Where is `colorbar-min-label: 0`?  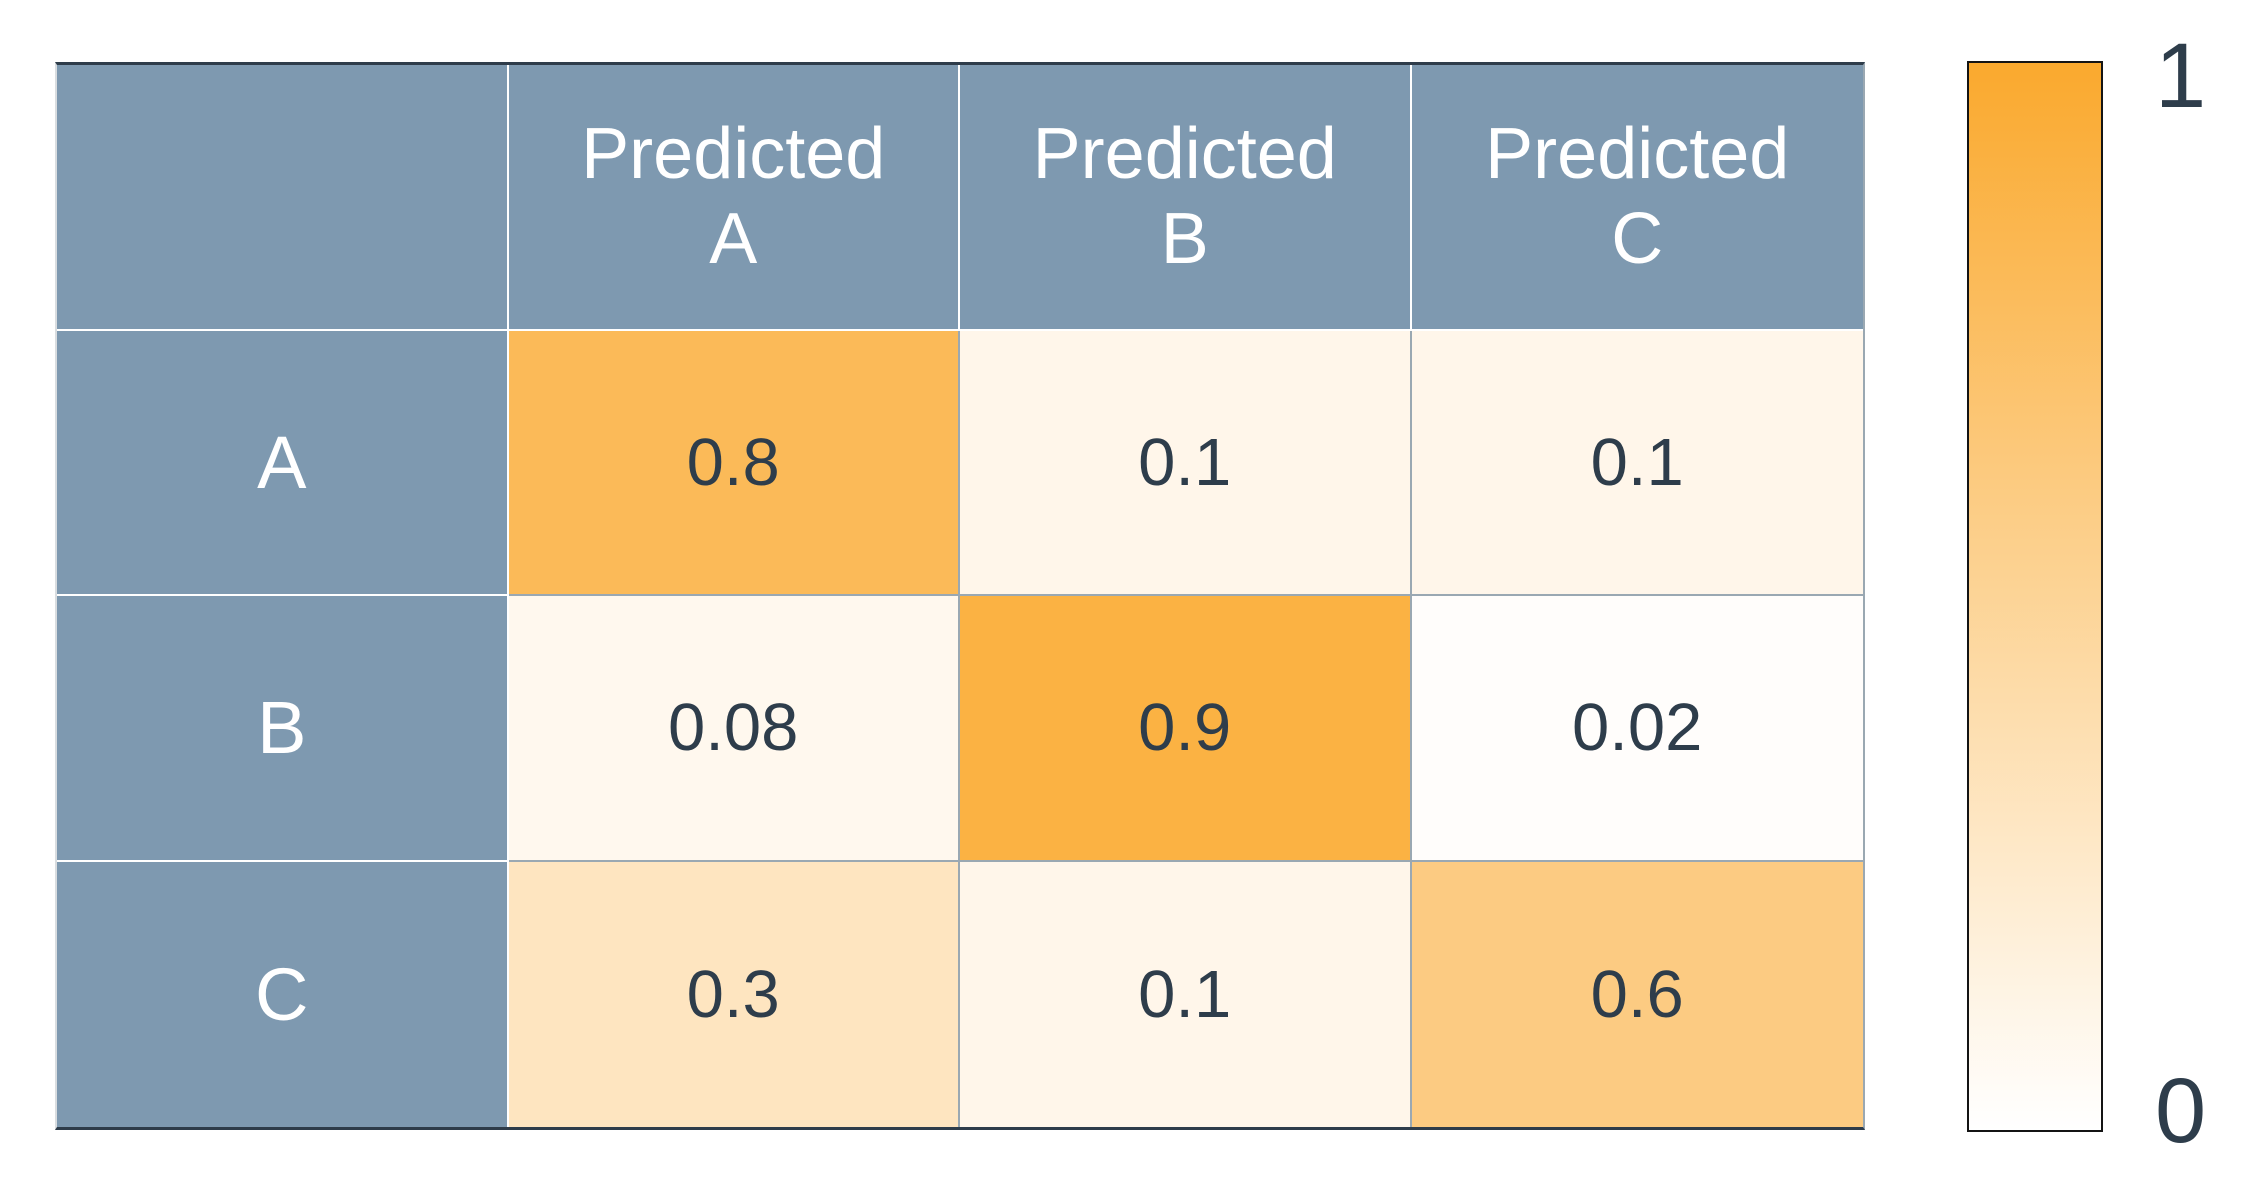
colorbar-min-label: 0 is located at coordinates (2181, 1111).